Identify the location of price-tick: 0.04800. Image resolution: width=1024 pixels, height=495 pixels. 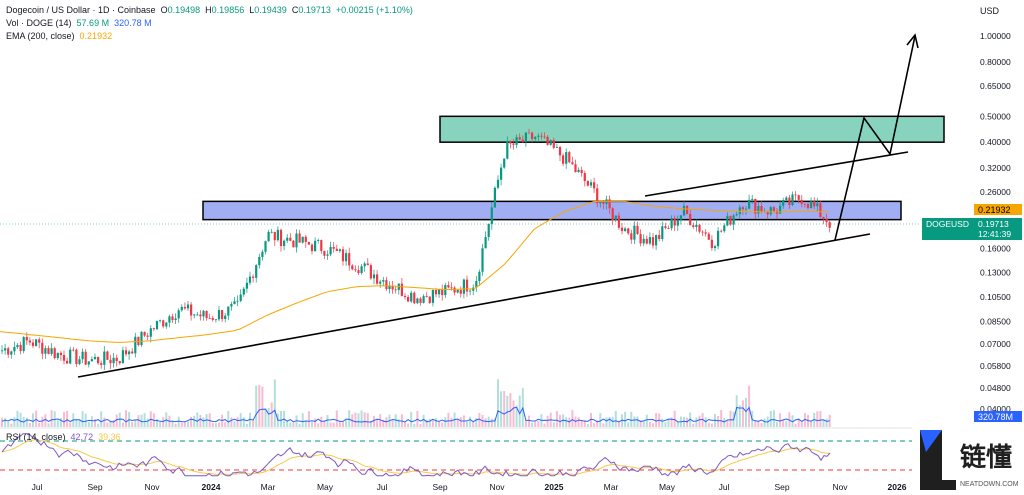
(995, 388).